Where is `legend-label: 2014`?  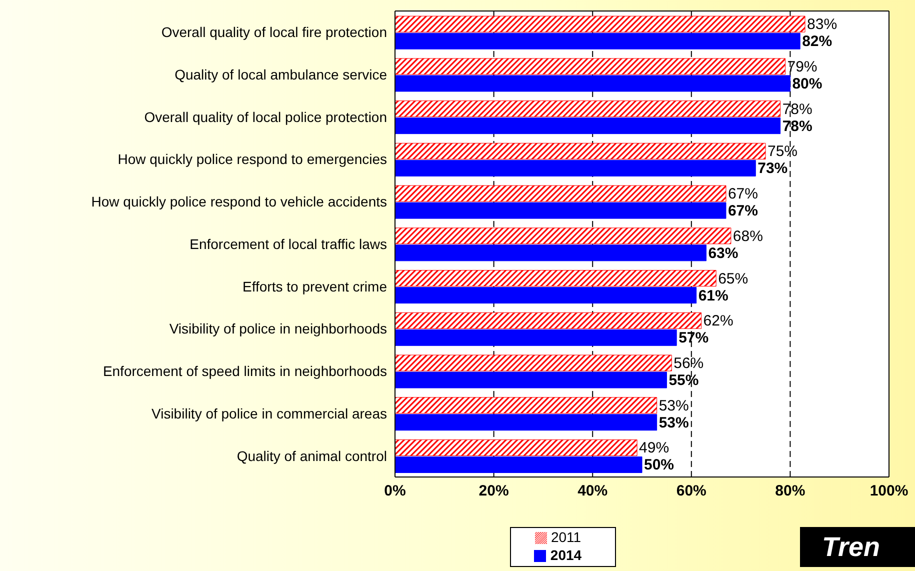
legend-label: 2014 is located at coordinates (566, 555).